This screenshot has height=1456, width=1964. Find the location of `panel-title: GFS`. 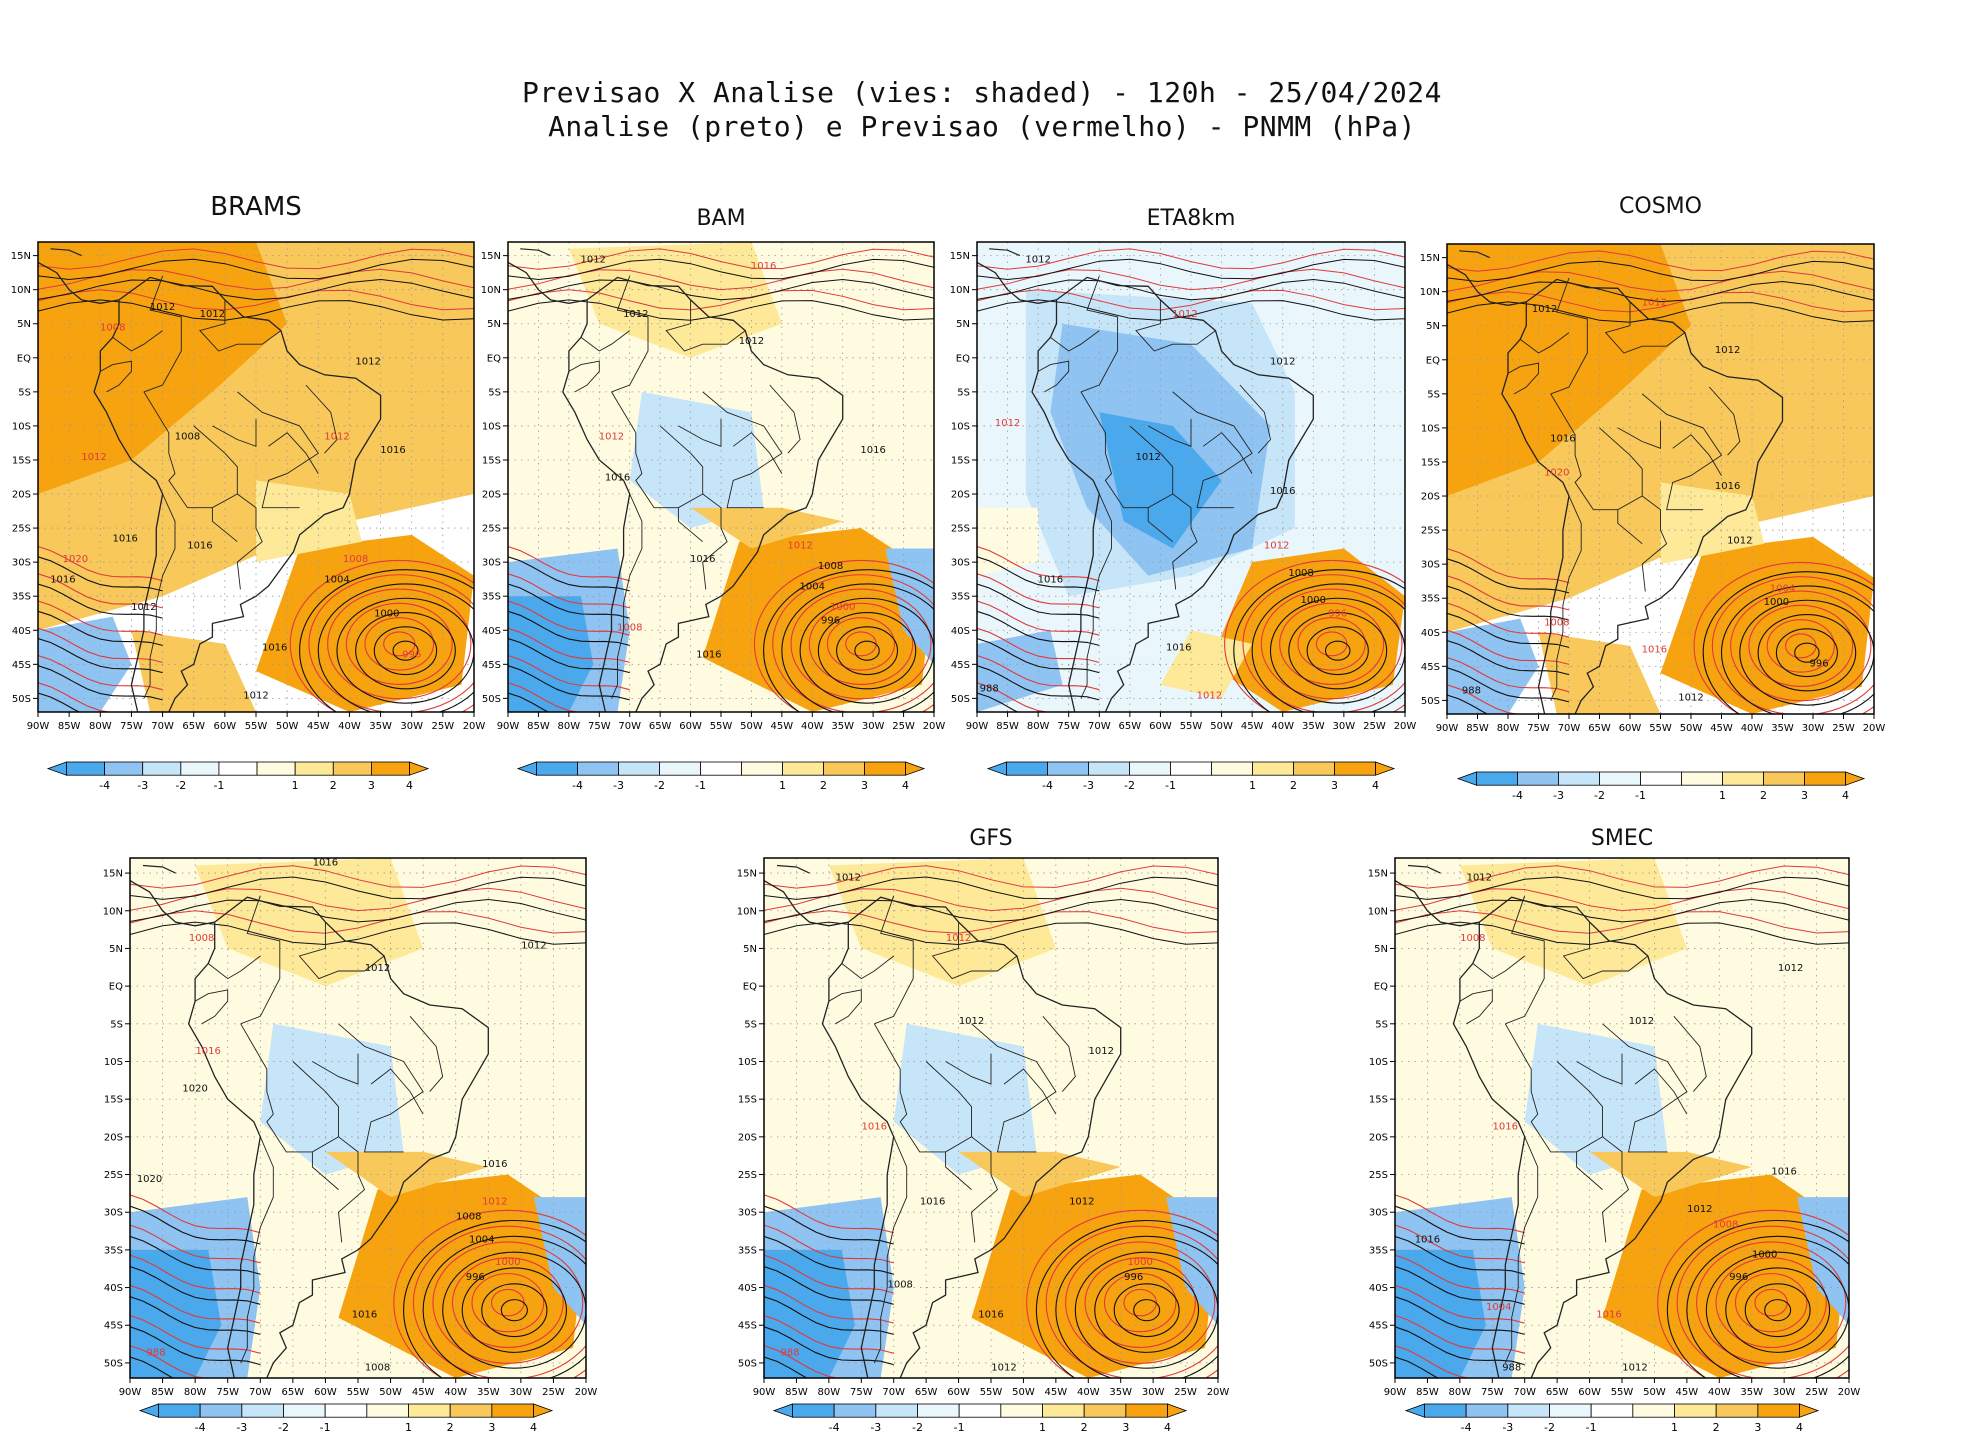

panel-title: GFS is located at coordinates (991, 838).